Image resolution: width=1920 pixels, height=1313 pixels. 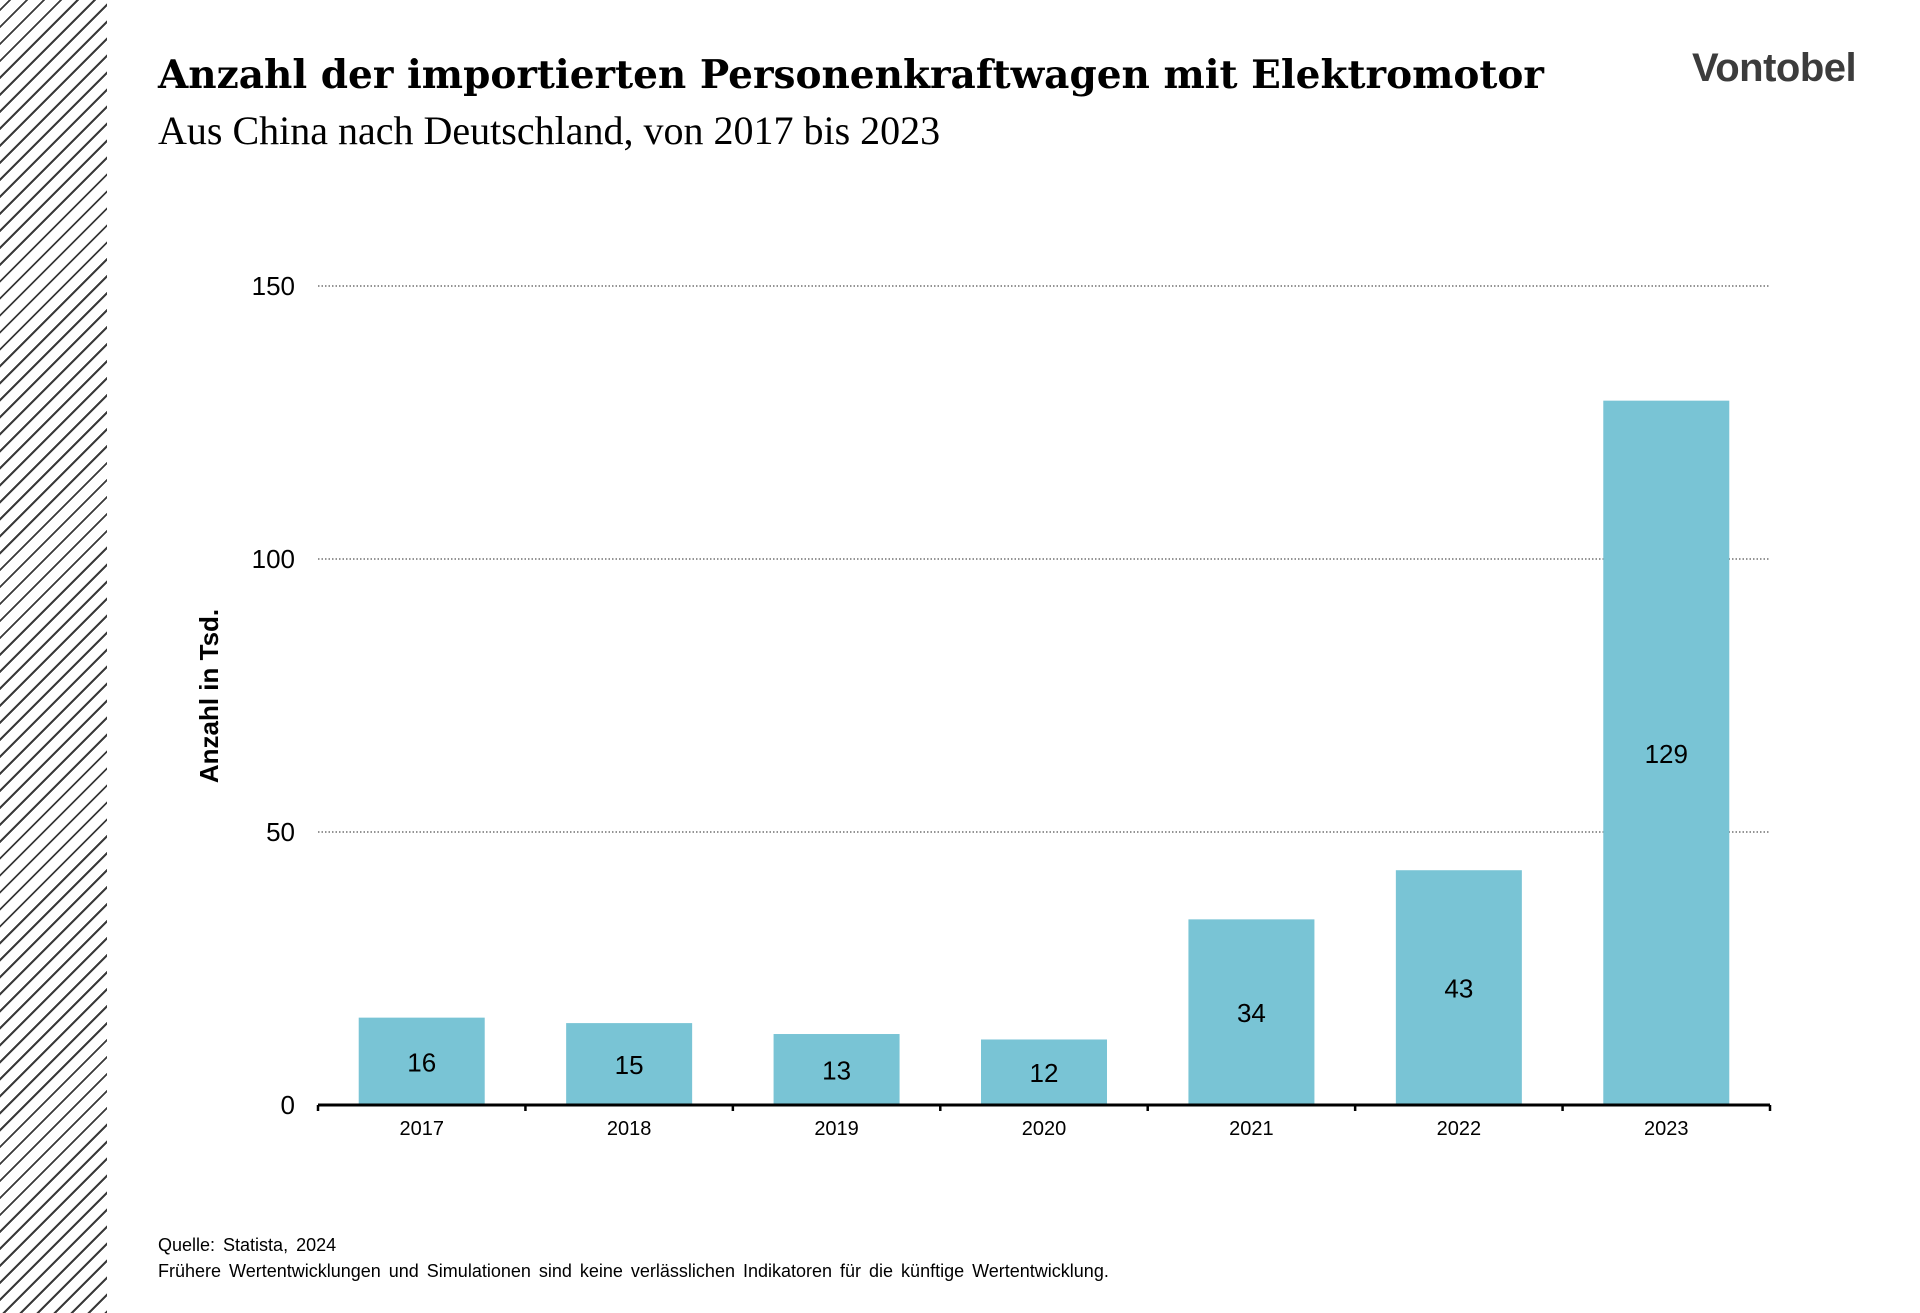 I want to click on source-note: Quelle: Statista, 2024, so click(x=247, y=1245).